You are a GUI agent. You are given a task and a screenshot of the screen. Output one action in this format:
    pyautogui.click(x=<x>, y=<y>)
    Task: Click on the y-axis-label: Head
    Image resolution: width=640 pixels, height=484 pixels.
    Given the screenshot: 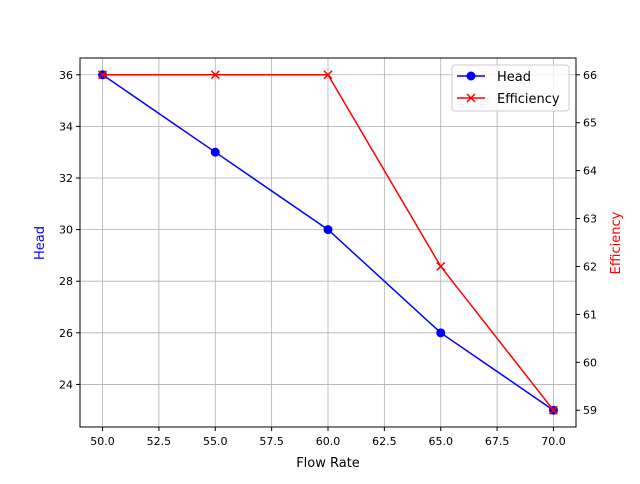 What is the action you would take?
    pyautogui.click(x=40, y=243)
    